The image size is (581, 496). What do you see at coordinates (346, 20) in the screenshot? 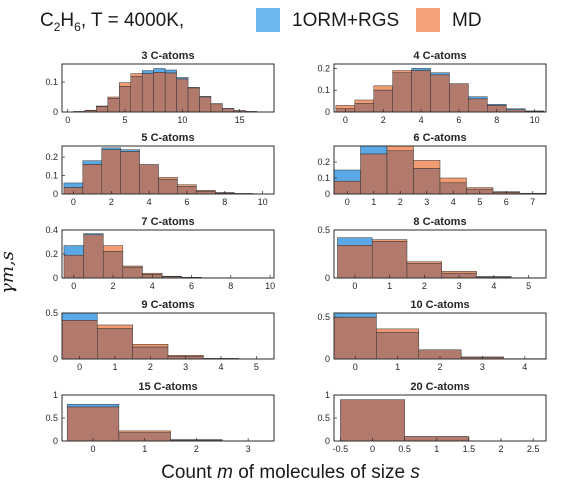
I see `legend-label-rgs: 1ORM+RGS` at bounding box center [346, 20].